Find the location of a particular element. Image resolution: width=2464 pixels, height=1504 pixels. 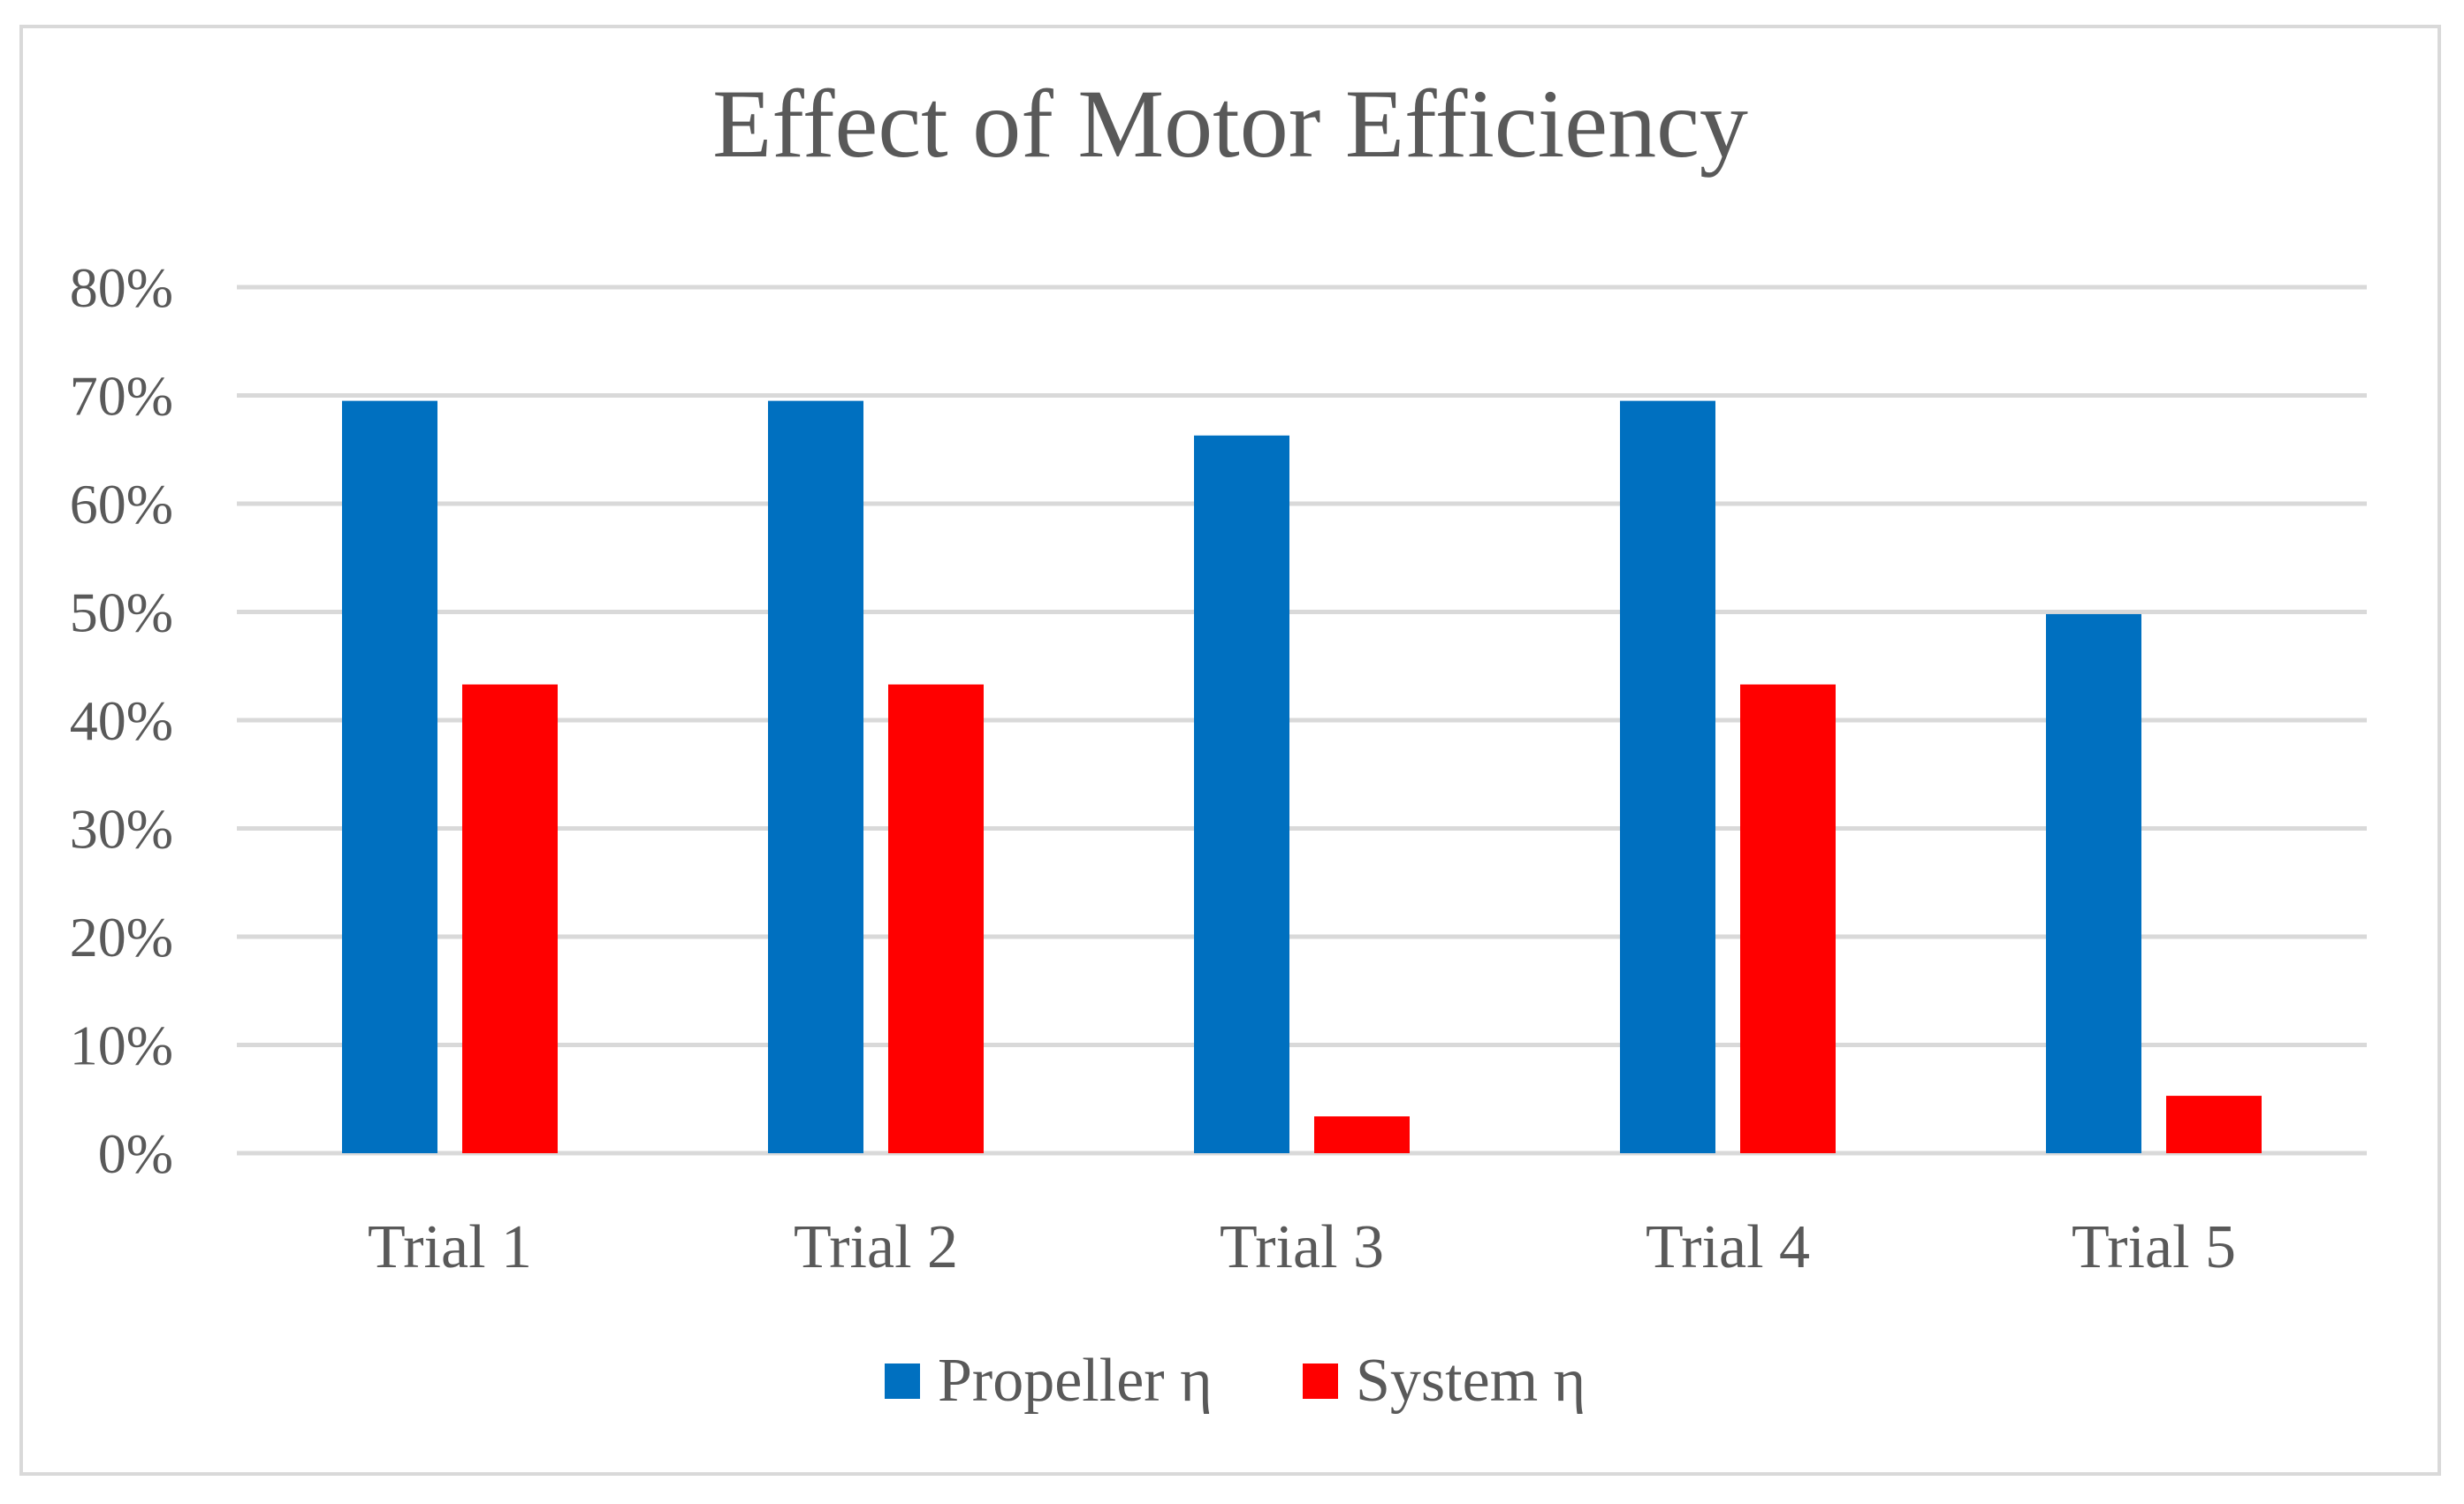

x-category-label: Trial 2 is located at coordinates (876, 1247).